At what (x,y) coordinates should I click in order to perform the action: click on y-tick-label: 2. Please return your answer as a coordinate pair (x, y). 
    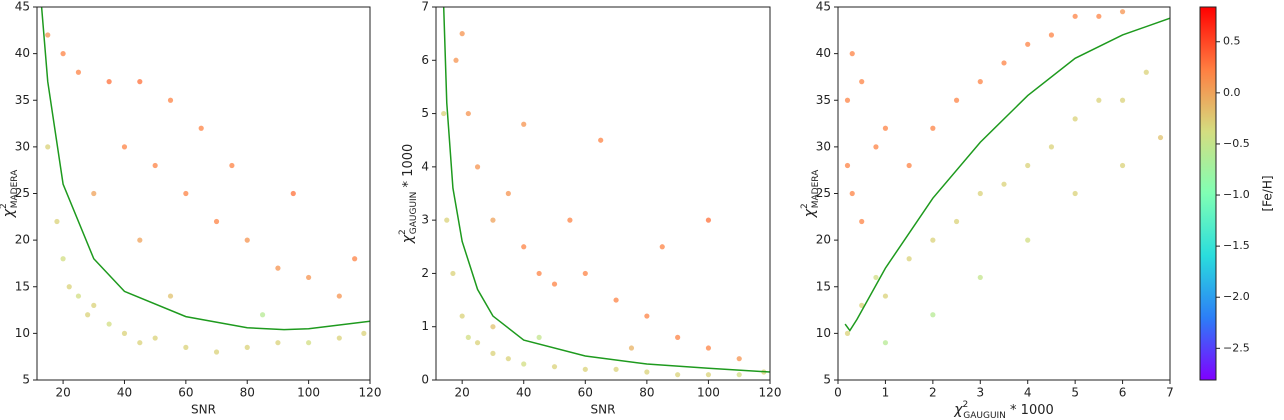
    Looking at the image, I should click on (425, 273).